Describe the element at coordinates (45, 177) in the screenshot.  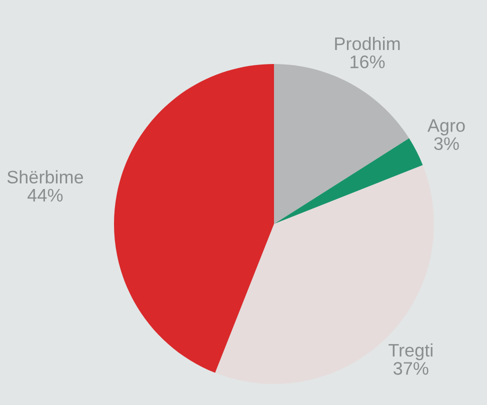
I see `slice-label: Shërbime` at that location.